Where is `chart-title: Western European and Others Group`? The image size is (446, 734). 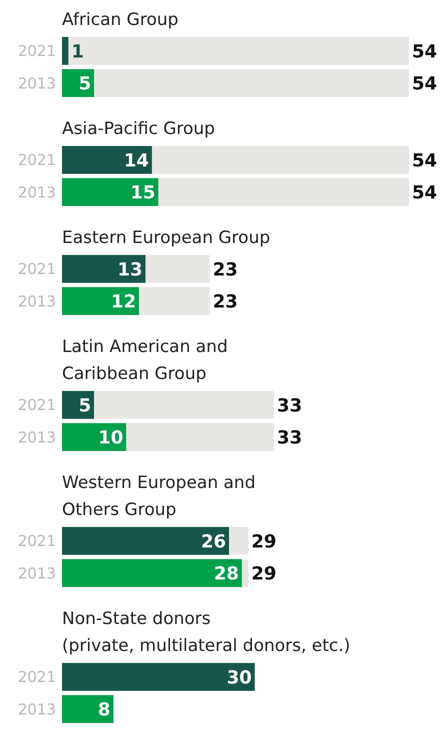
chart-title: Western European and Others Group is located at coordinates (159, 496).